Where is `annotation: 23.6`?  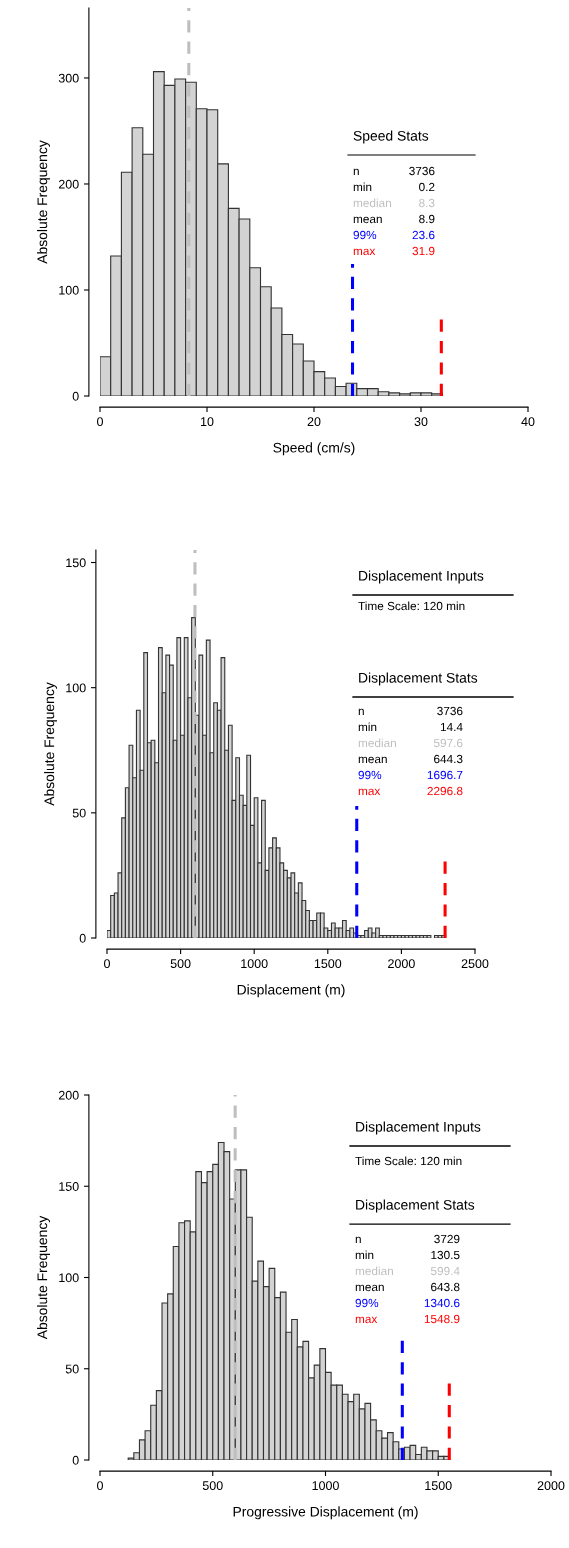
annotation: 23.6 is located at coordinates (423, 235).